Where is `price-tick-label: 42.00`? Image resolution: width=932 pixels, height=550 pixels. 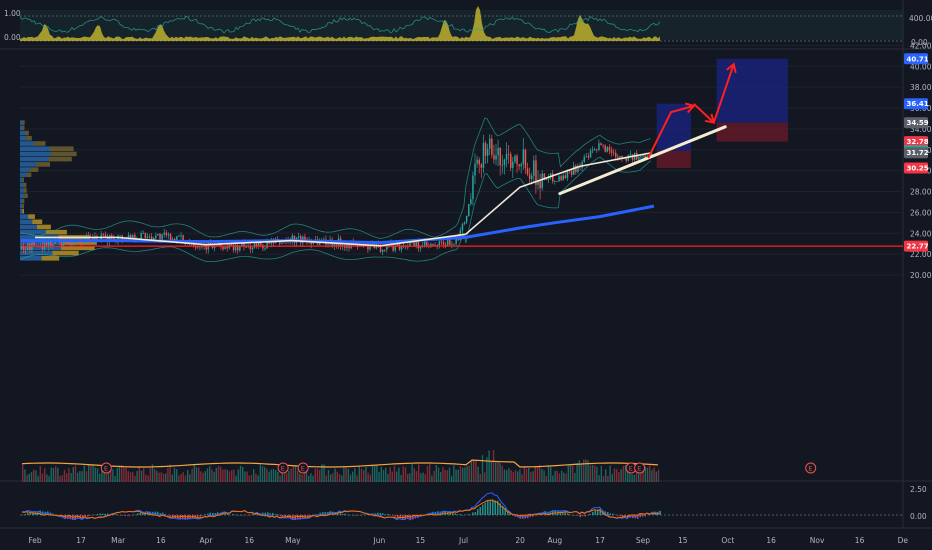
price-tick-label: 42.00 is located at coordinates (921, 45).